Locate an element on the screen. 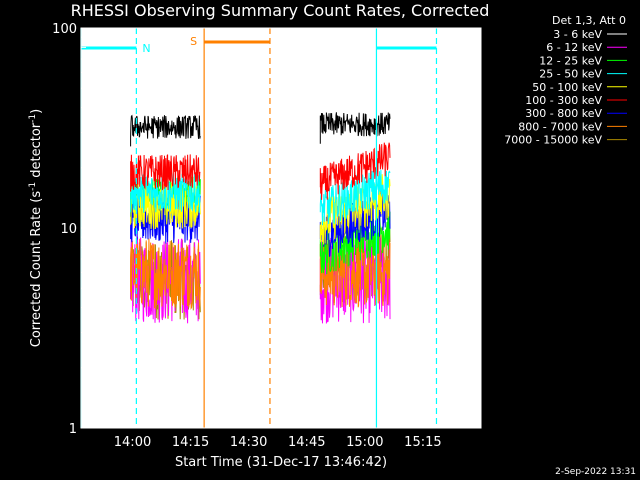 This screenshot has width=640, height=480. y-tick-label: 100 is located at coordinates (64, 29).